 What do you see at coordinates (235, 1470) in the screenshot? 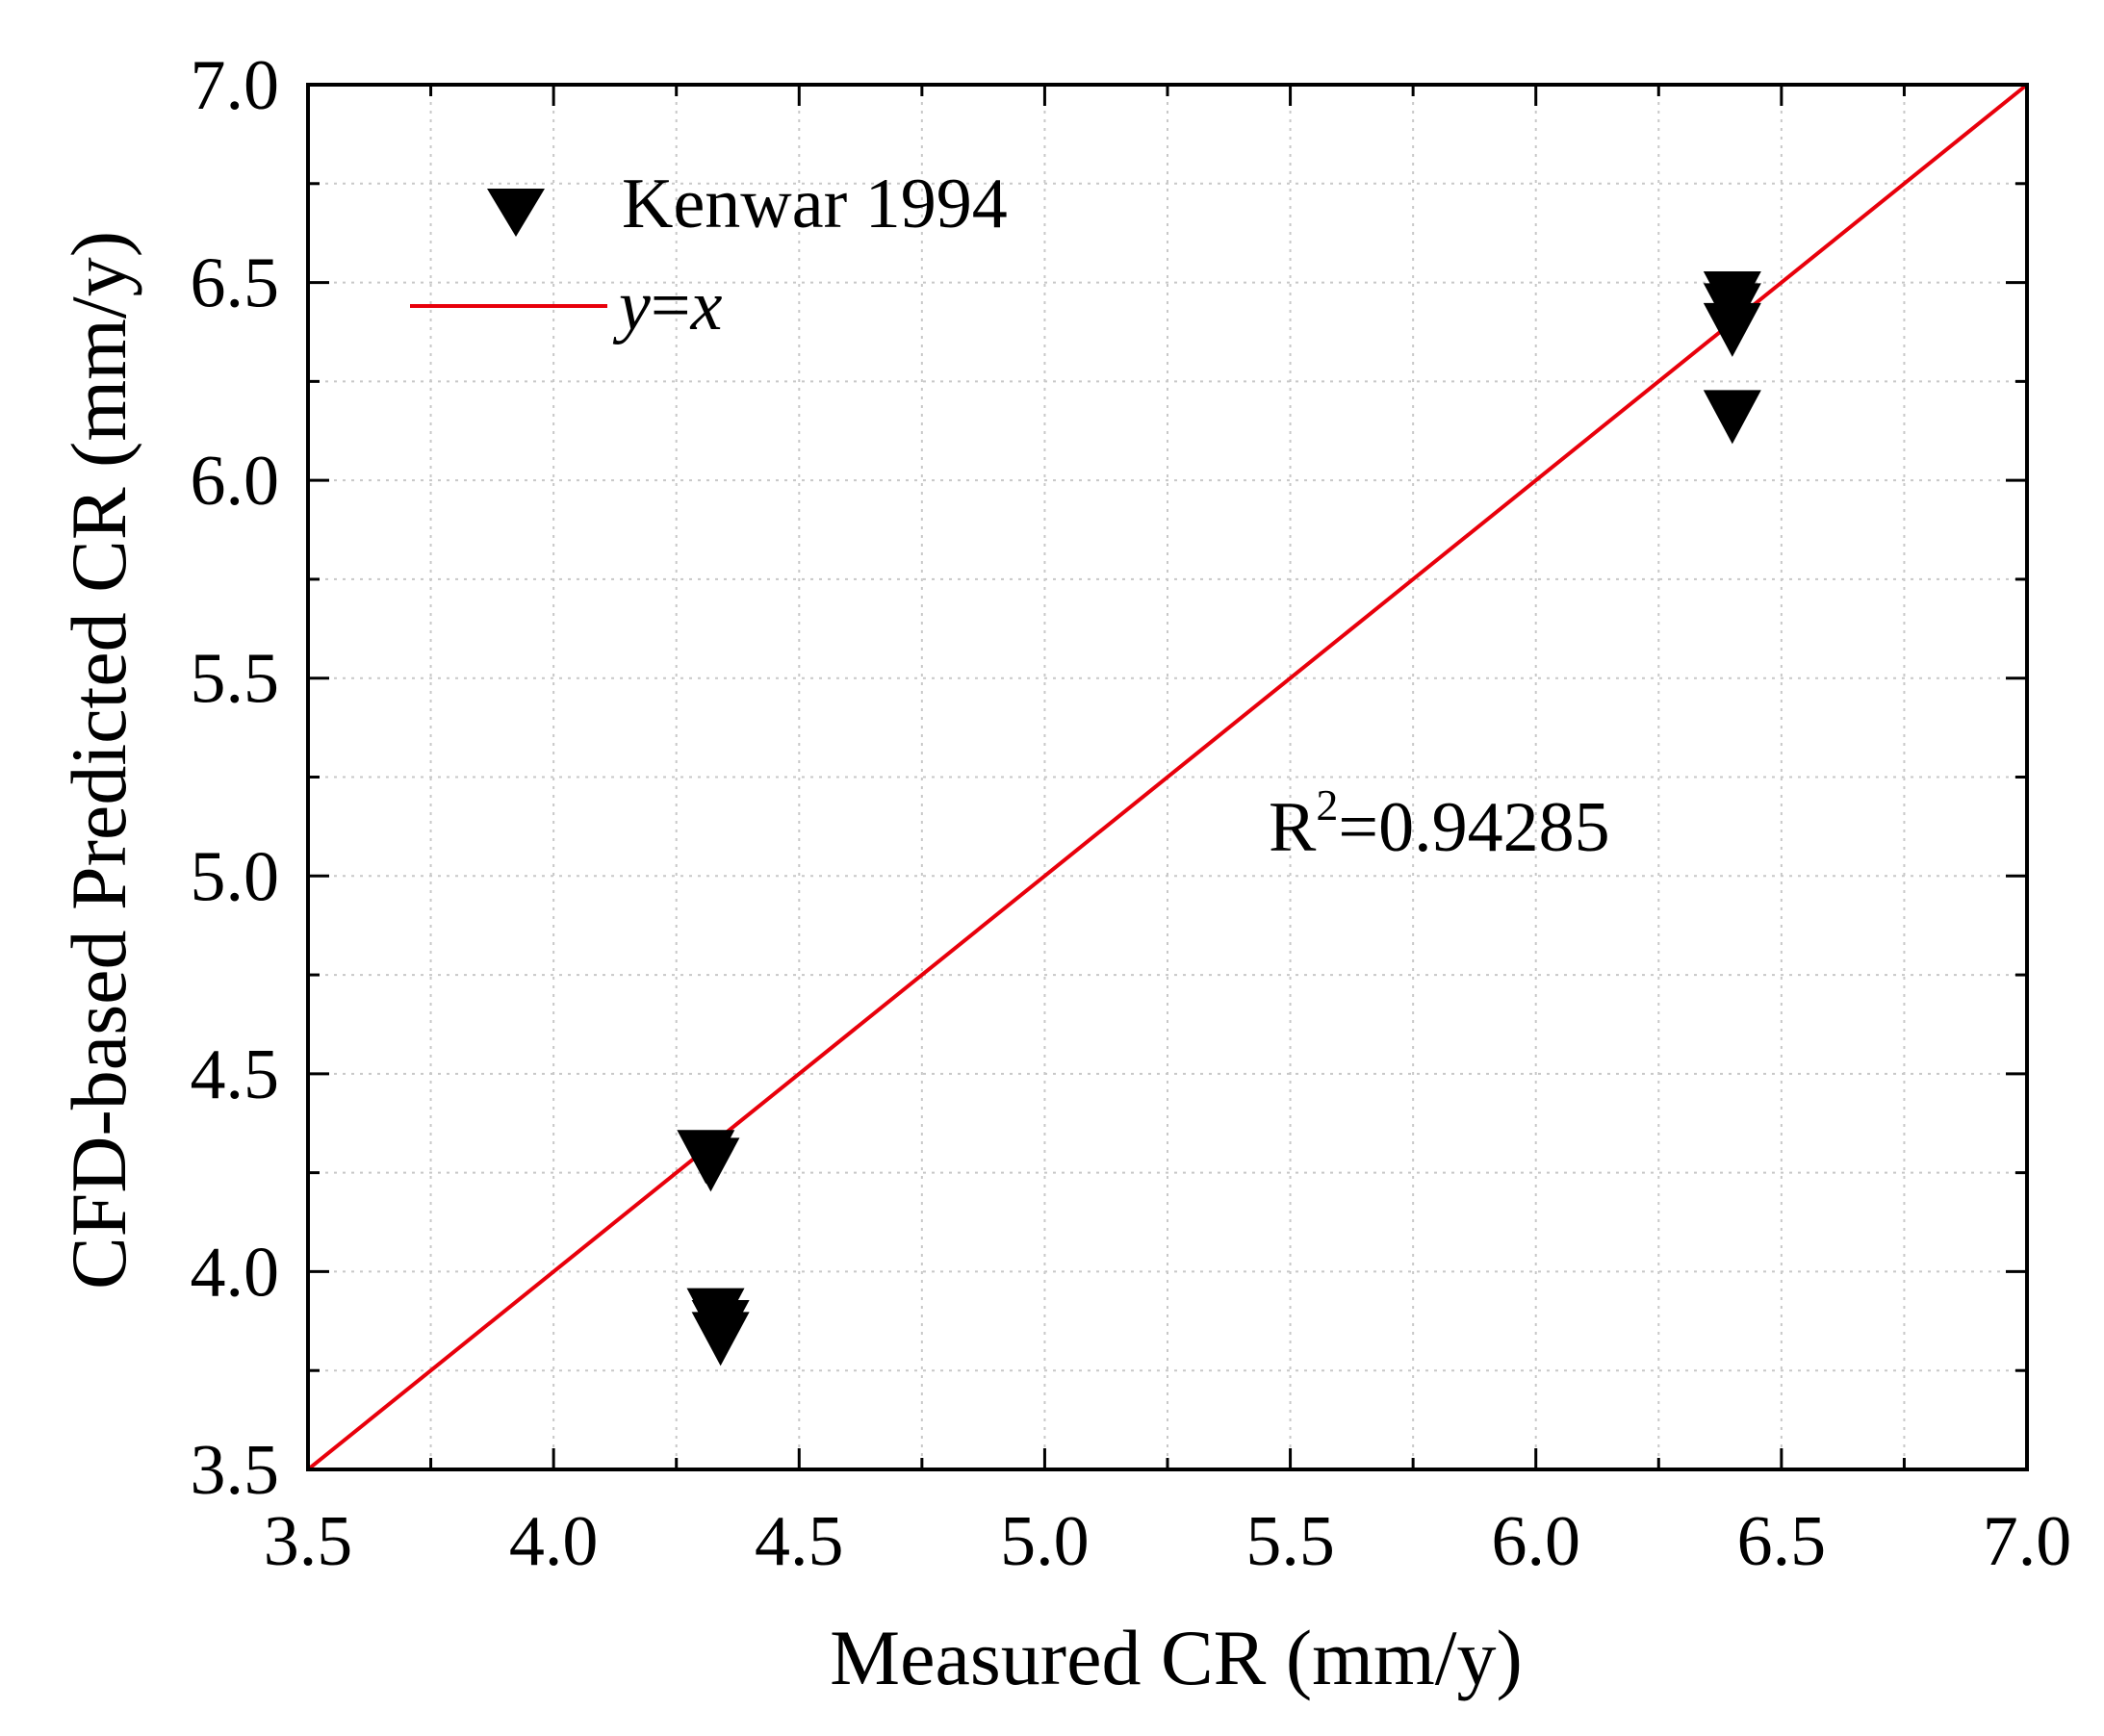
I see `y-tick-label: 3.5` at bounding box center [235, 1470].